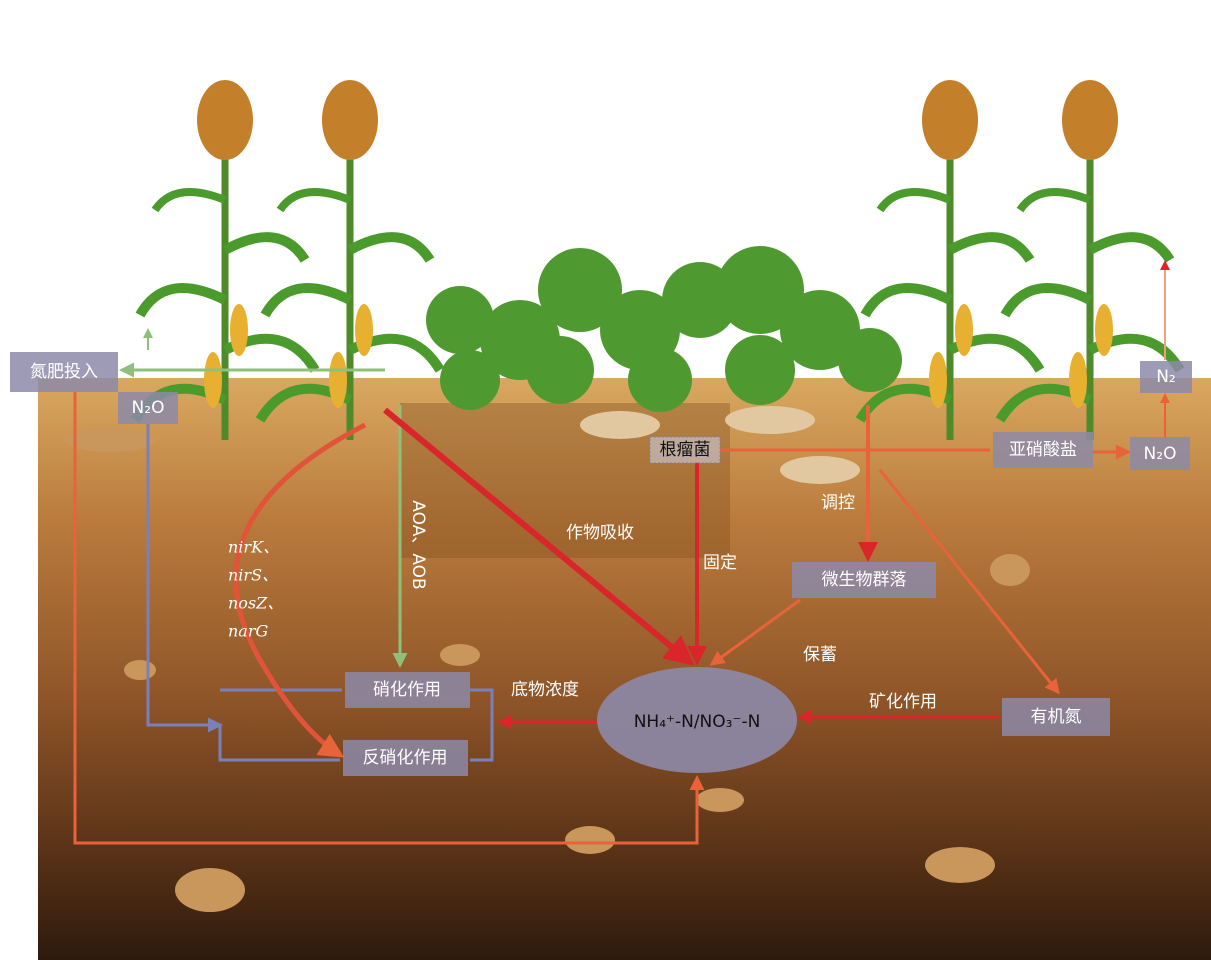 The width and height of the screenshot is (1211, 960). I want to click on node-label: N₂, so click(1166, 377).